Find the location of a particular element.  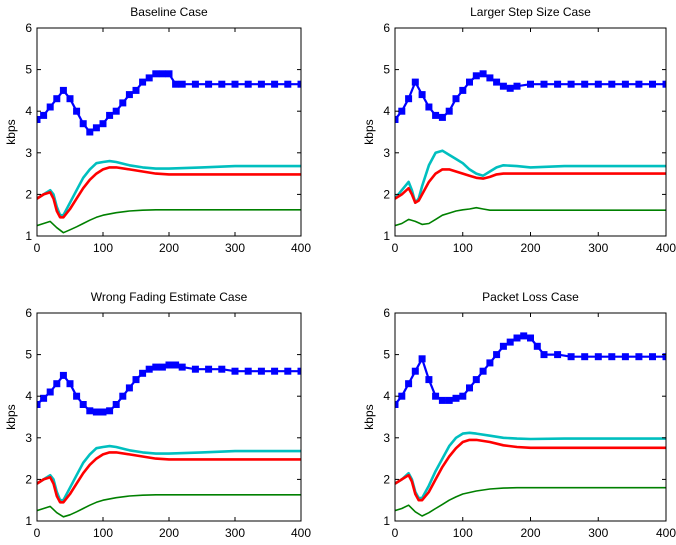

x-tick-label: 300 is located at coordinates (598, 248).